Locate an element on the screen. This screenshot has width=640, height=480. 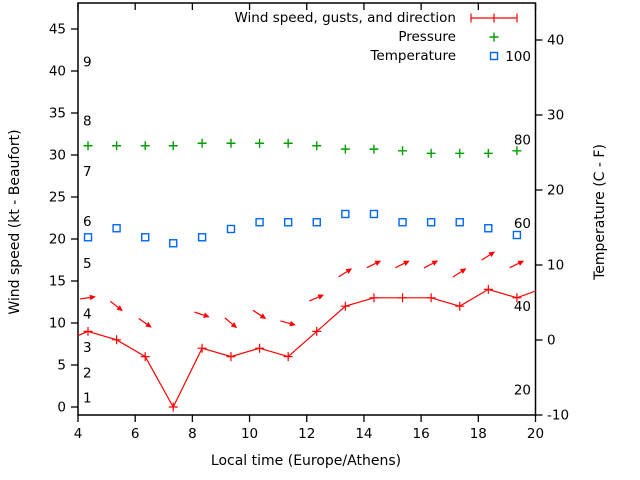
beaufort-label: 5 is located at coordinates (87, 264).